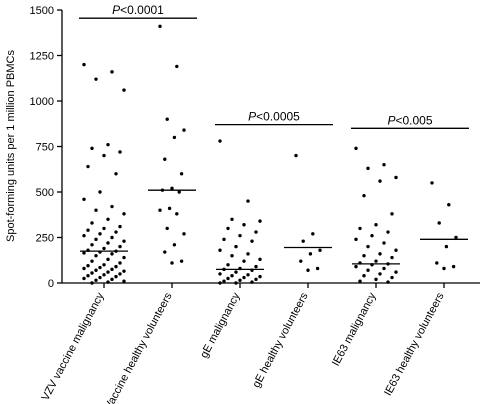 The image size is (482, 404). I want to click on y-tick-label: 1000, so click(42, 102).